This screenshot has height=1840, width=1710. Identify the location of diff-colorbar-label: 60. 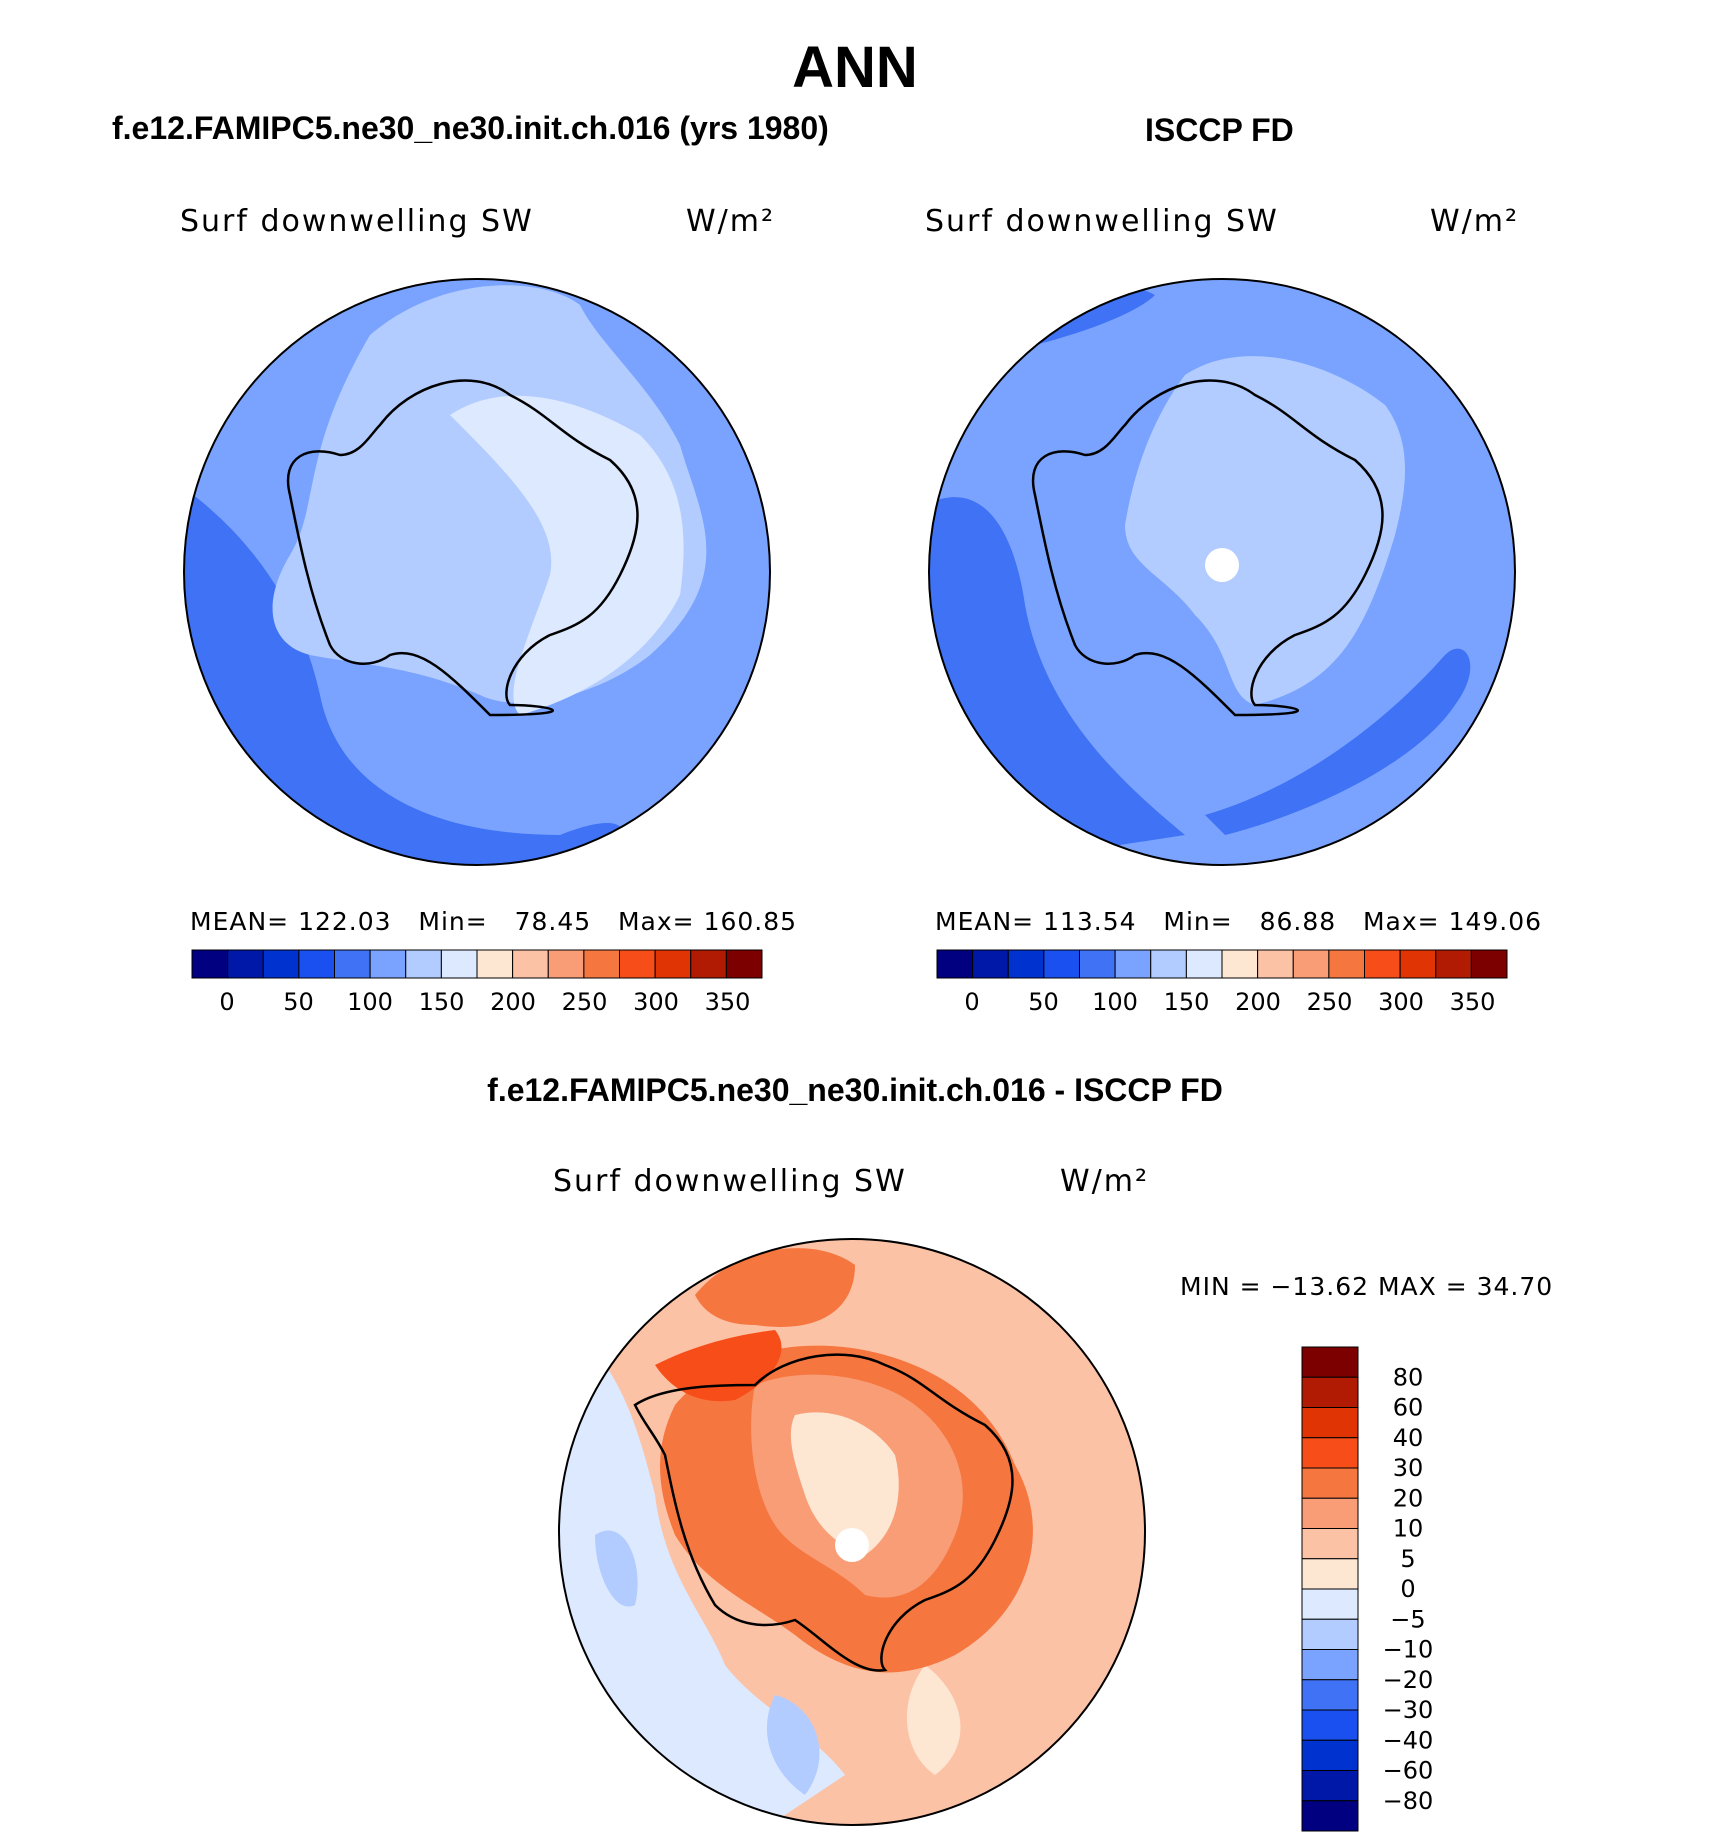
(1408, 1408).